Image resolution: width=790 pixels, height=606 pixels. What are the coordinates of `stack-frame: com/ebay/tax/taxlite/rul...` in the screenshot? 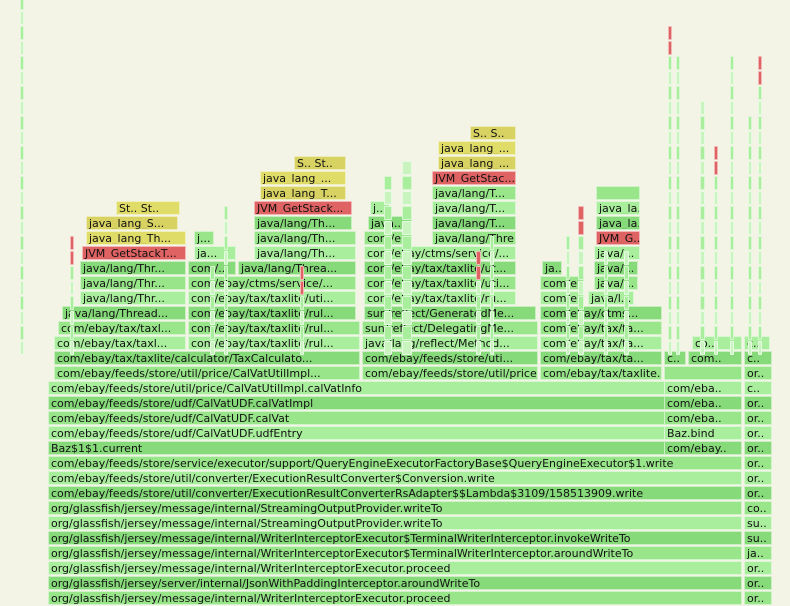 It's located at (274, 328).